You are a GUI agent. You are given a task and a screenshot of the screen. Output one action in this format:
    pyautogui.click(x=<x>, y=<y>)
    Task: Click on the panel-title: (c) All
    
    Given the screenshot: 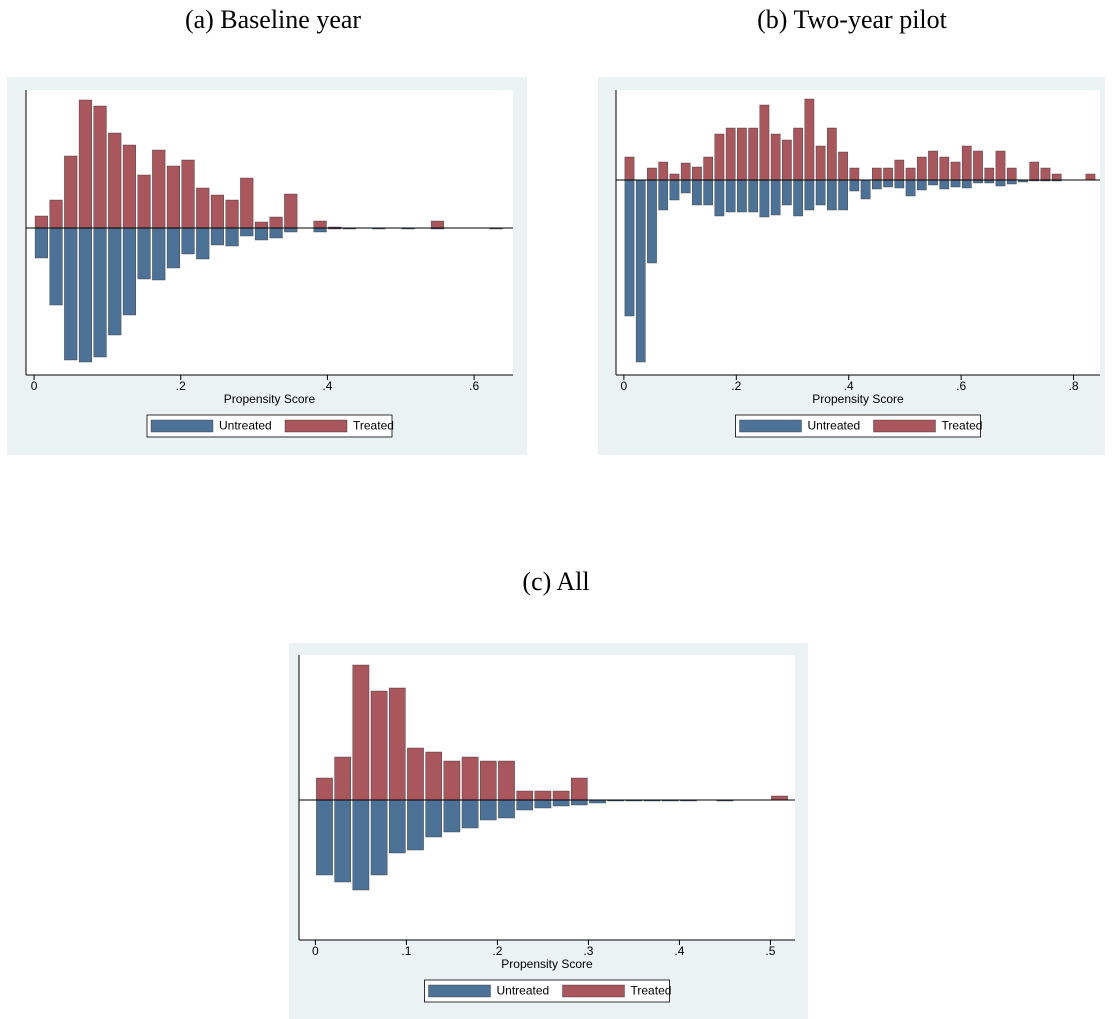 What is the action you would take?
    pyautogui.click(x=555, y=581)
    